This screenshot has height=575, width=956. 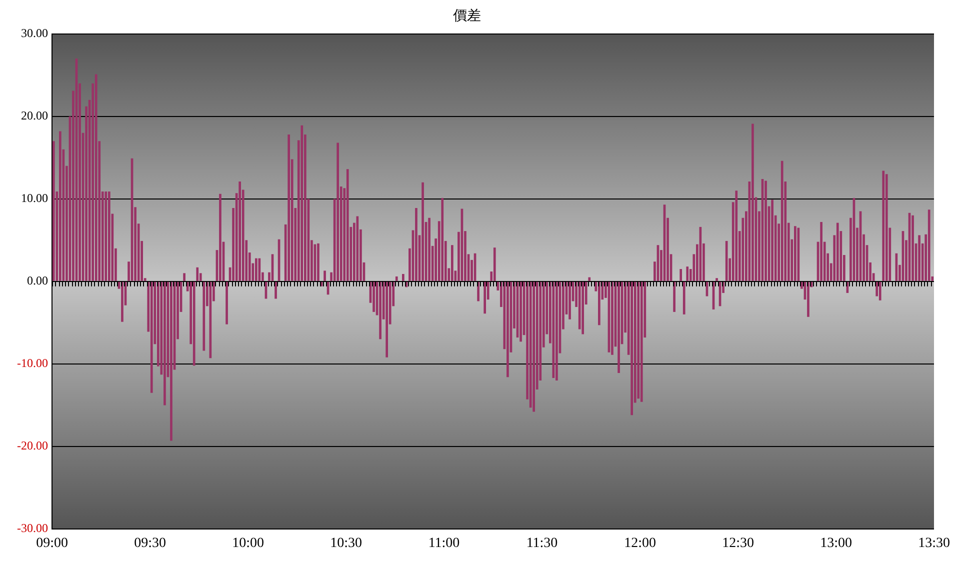 What do you see at coordinates (640, 544) in the screenshot?
I see `x-tick-label: 12:00` at bounding box center [640, 544].